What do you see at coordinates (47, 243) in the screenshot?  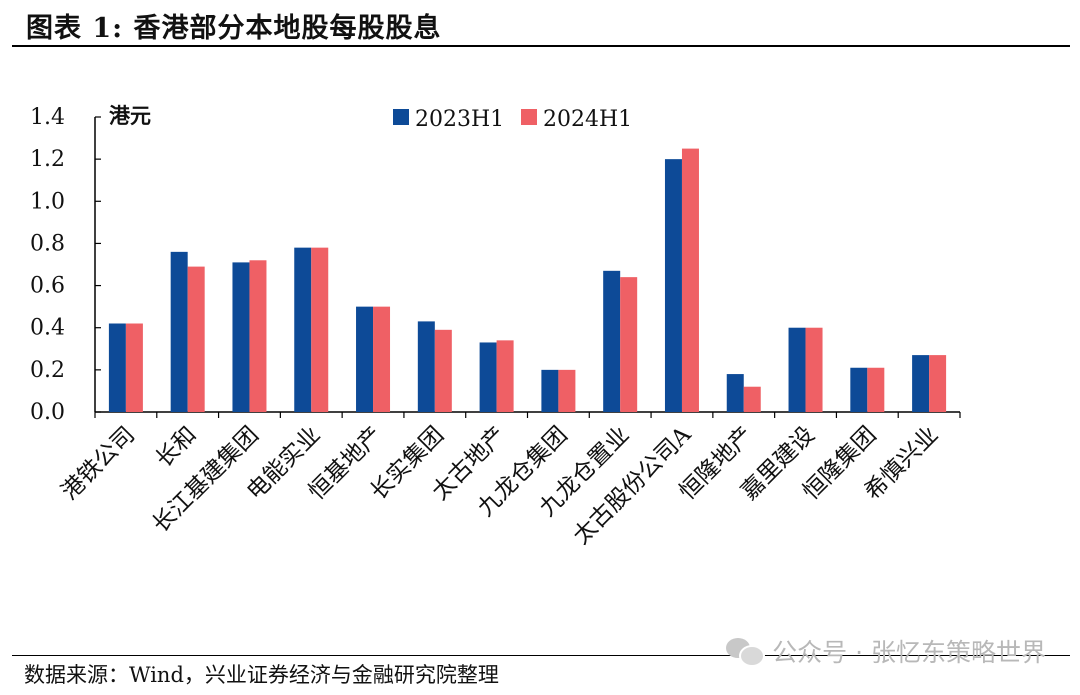 I see `y-tick-label: 0.8` at bounding box center [47, 243].